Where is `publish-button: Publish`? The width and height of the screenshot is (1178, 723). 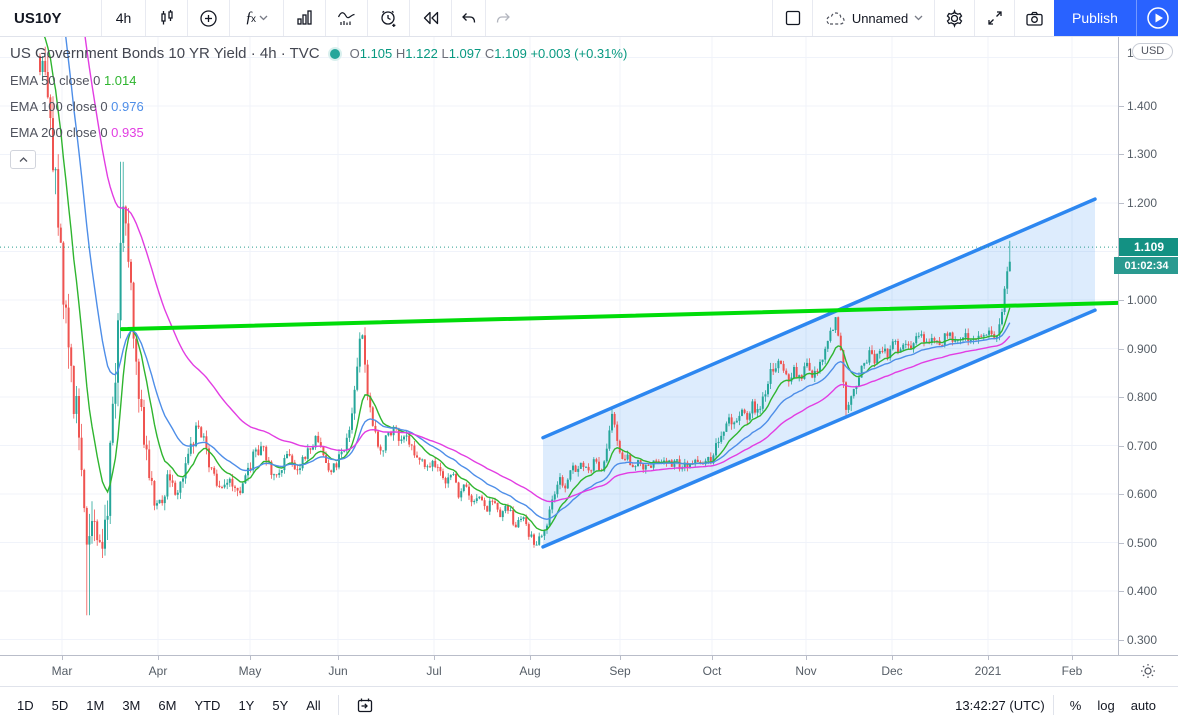
publish-button: Publish is located at coordinates (1095, 18).